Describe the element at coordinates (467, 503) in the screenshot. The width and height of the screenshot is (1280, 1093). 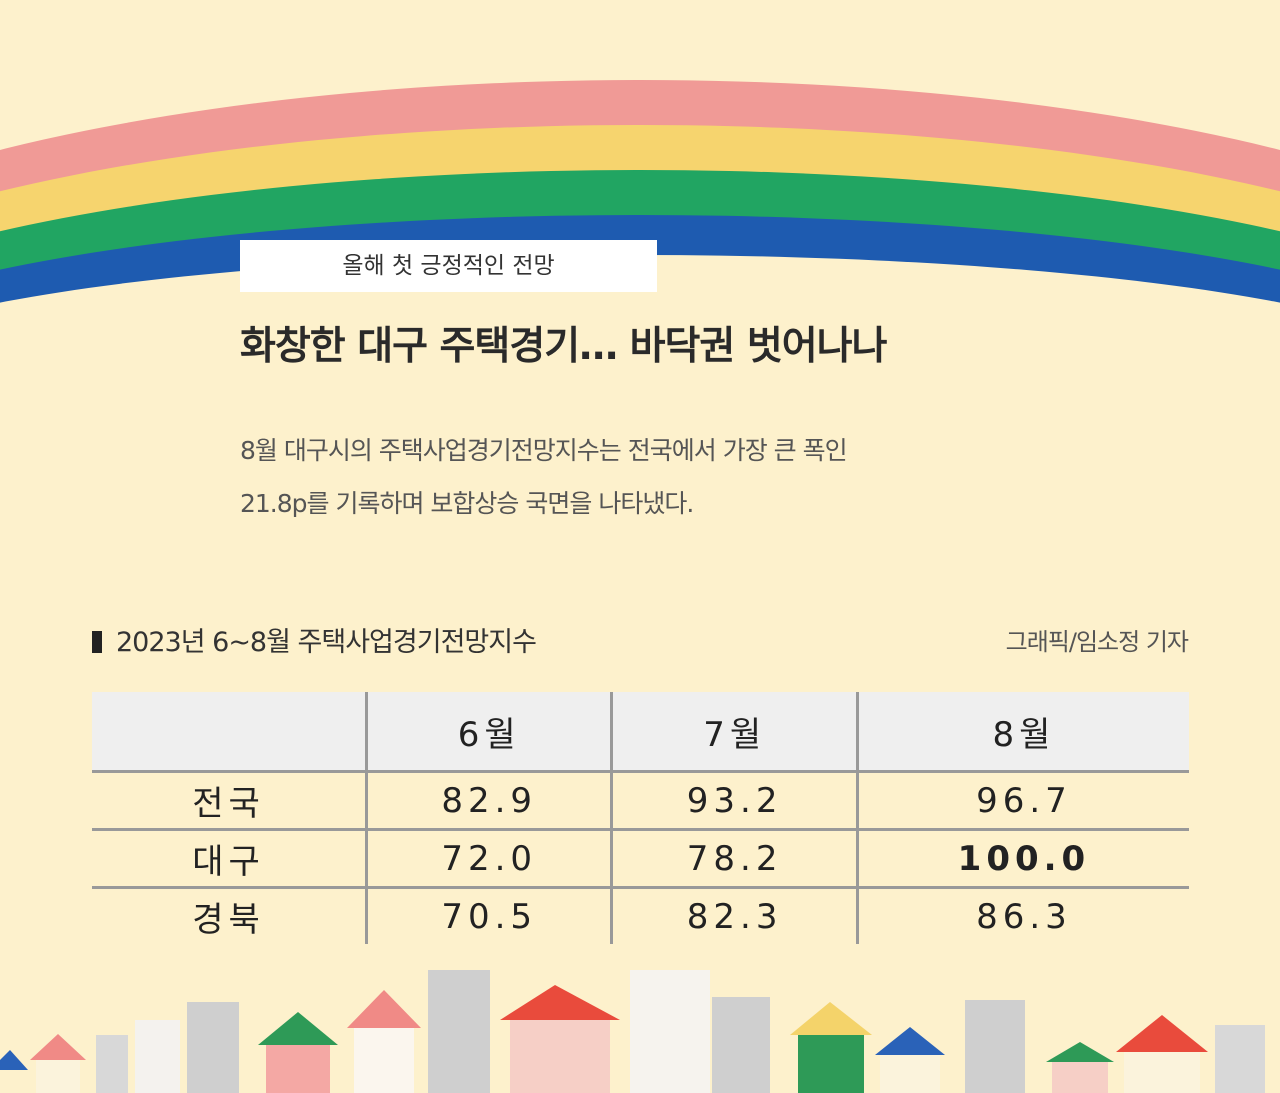
I see `description-line: 21.8p를 기록하며 보합상승 국면을 나타냈다.` at that location.